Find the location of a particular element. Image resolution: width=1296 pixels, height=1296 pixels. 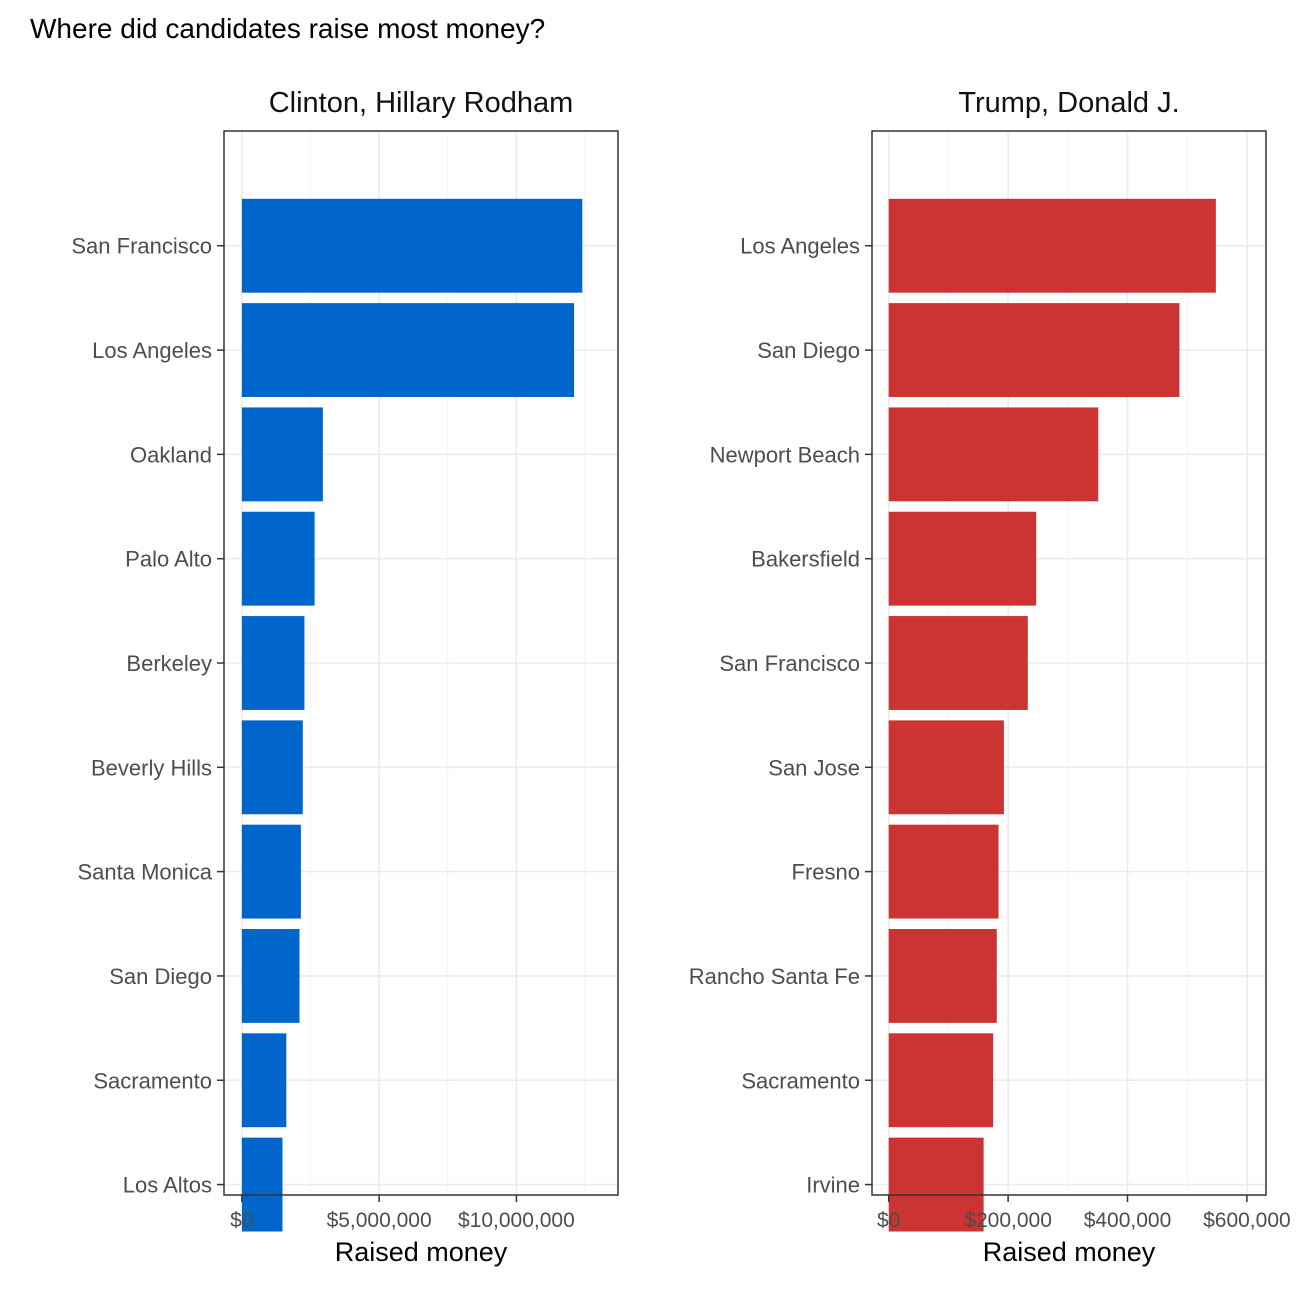

category-label: San Jose is located at coordinates (814, 767).